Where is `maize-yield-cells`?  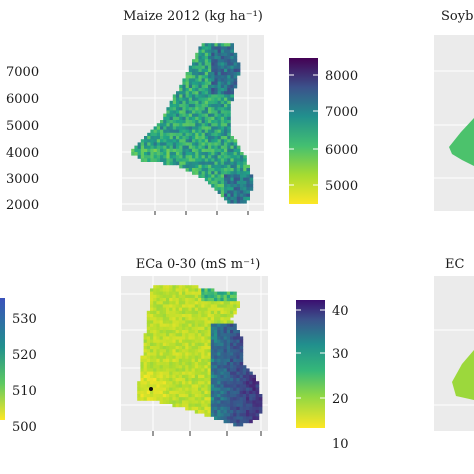 maize-yield-cells is located at coordinates (192, 123).